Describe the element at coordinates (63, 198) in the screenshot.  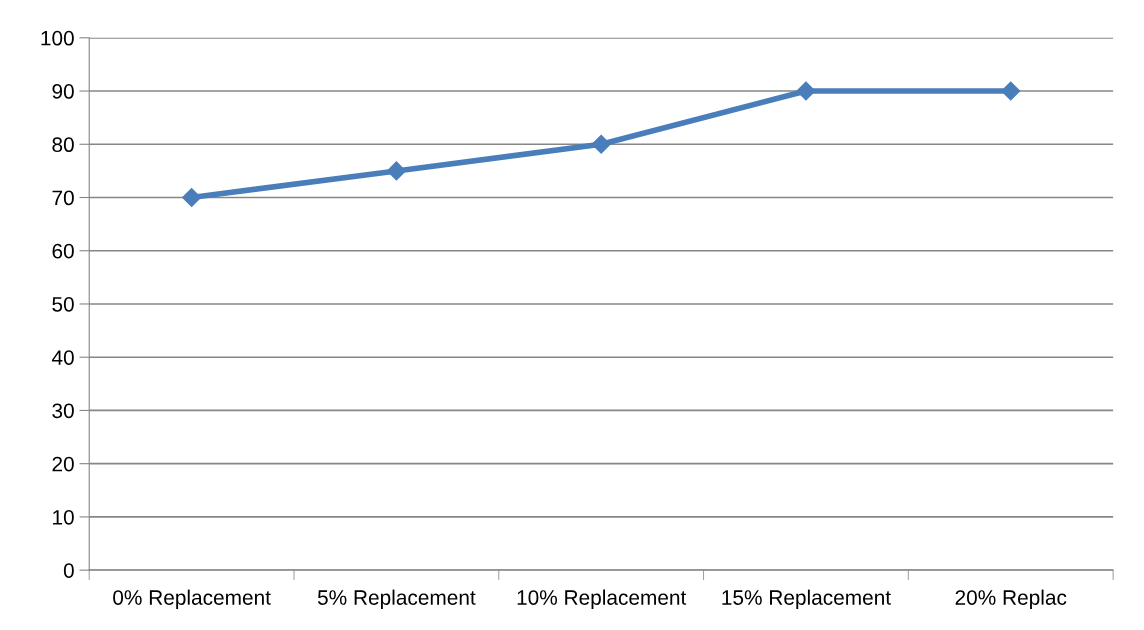
I see `y-tick-label: 70` at that location.